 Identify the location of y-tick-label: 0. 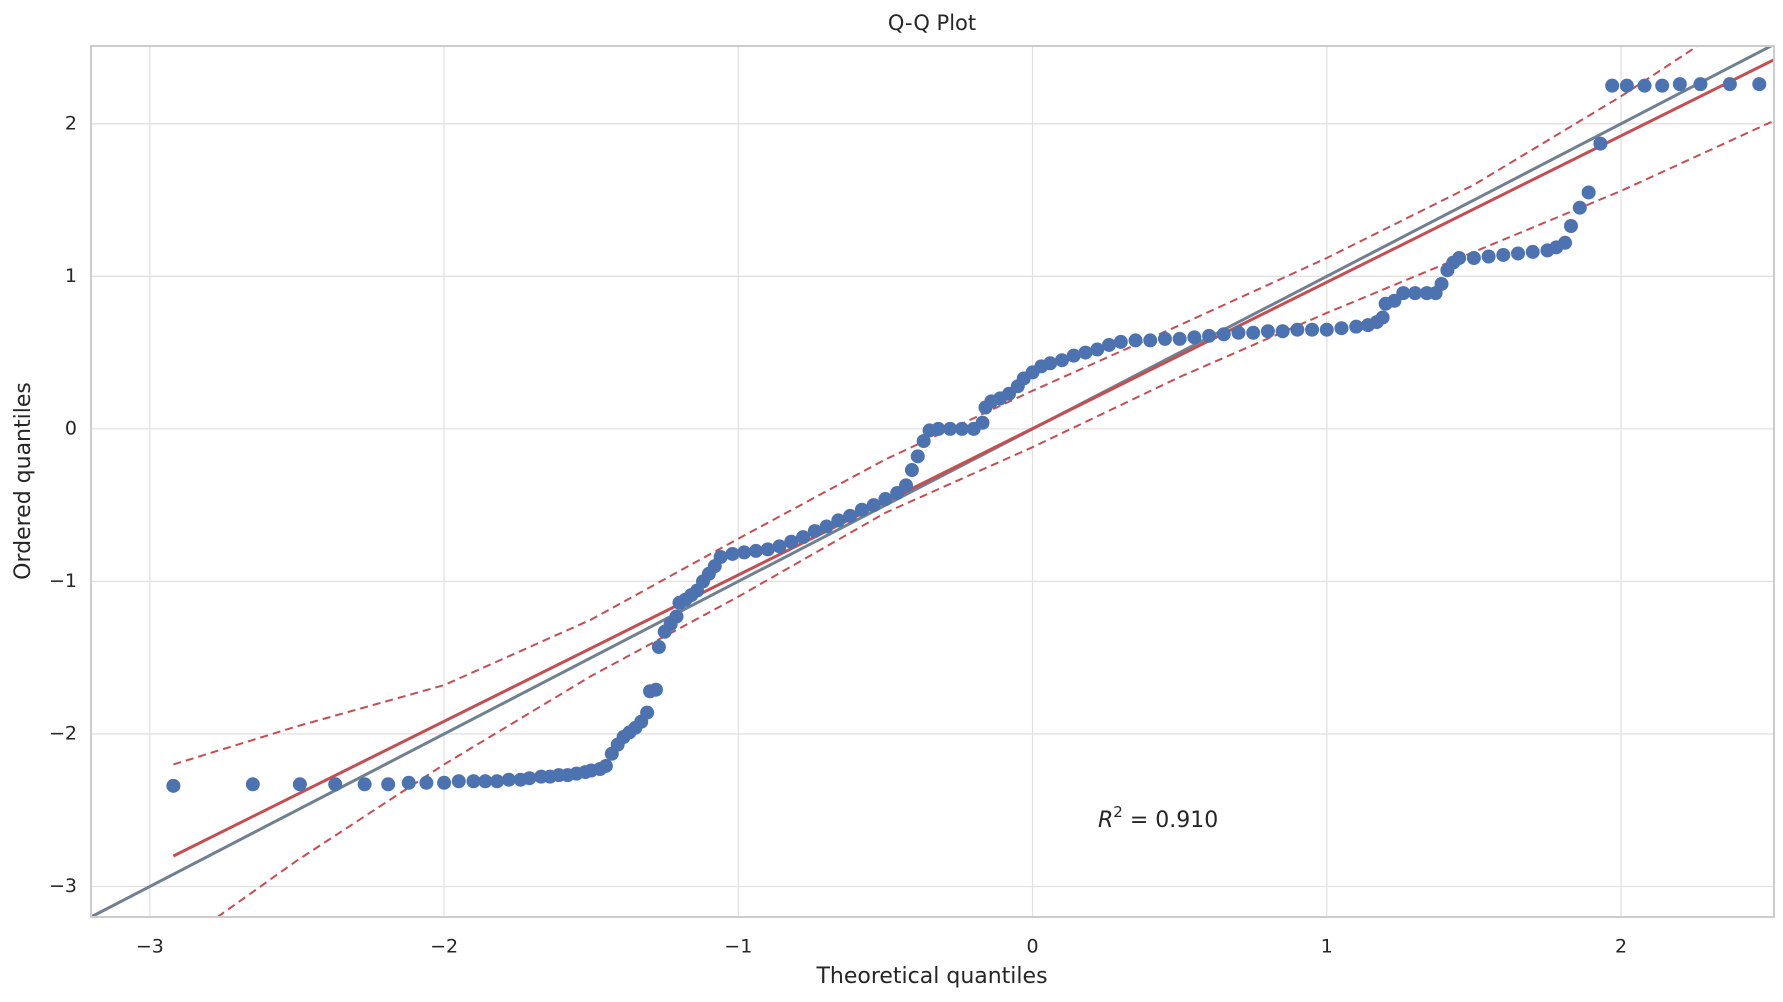
(71, 428).